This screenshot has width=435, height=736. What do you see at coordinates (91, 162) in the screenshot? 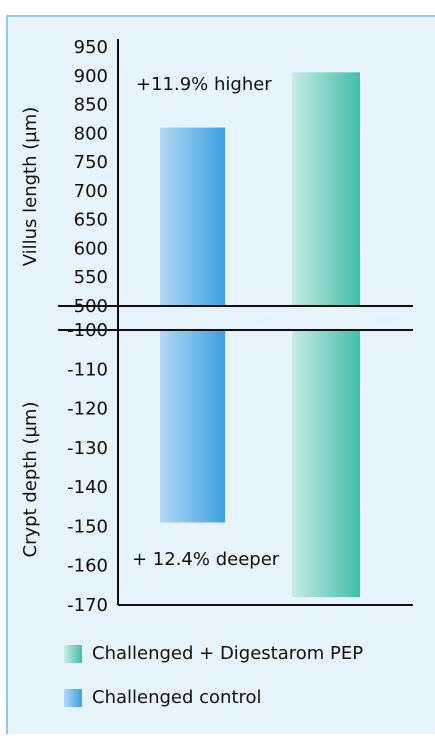
I see `villus-tick-label: 750` at bounding box center [91, 162].